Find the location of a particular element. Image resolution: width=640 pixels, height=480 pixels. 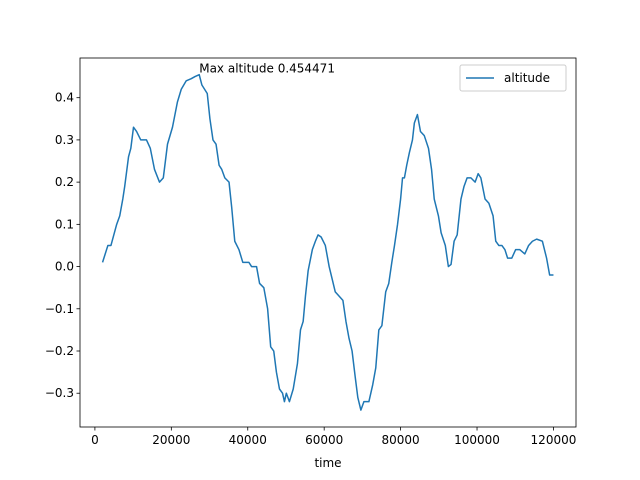

annotation: Max altitude 0.454471 is located at coordinates (267, 69).